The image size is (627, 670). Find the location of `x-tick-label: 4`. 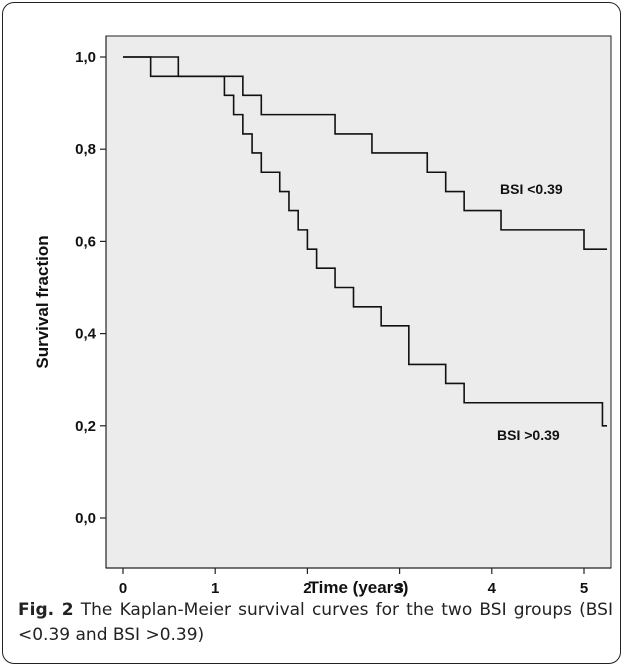

x-tick-label: 4 is located at coordinates (492, 588).